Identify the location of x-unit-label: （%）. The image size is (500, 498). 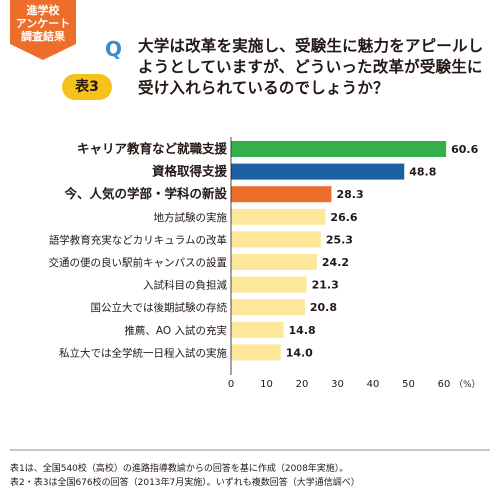
(467, 384).